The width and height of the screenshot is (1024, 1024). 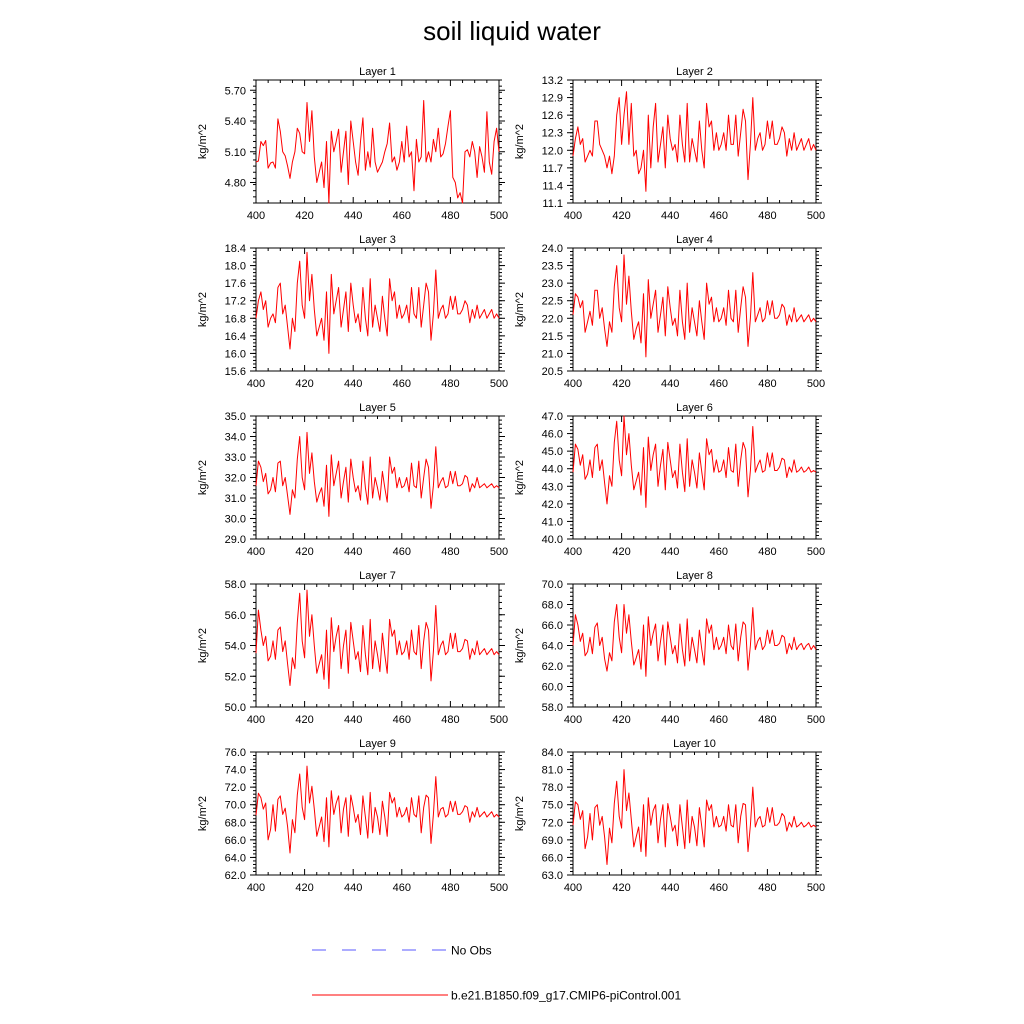 I want to click on y-tick-label: 78.0, so click(x=552, y=788).